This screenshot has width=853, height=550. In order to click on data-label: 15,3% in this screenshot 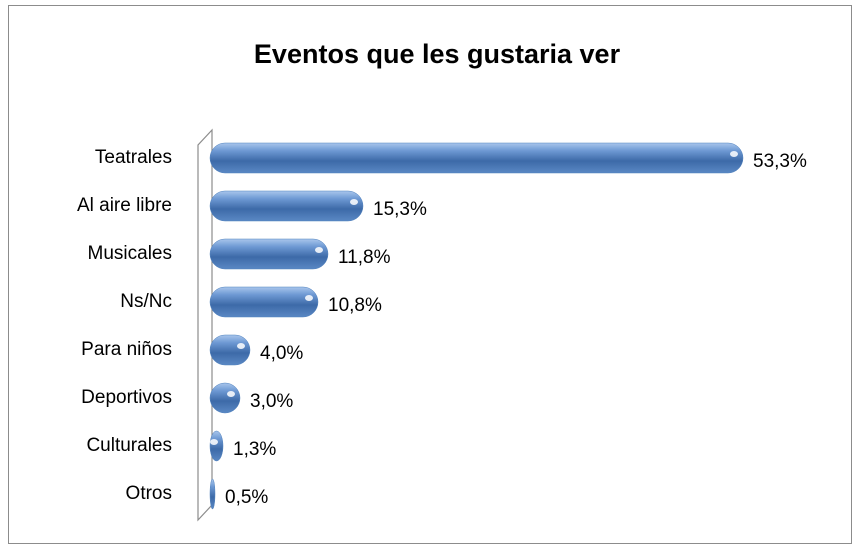, I will do `click(400, 209)`.